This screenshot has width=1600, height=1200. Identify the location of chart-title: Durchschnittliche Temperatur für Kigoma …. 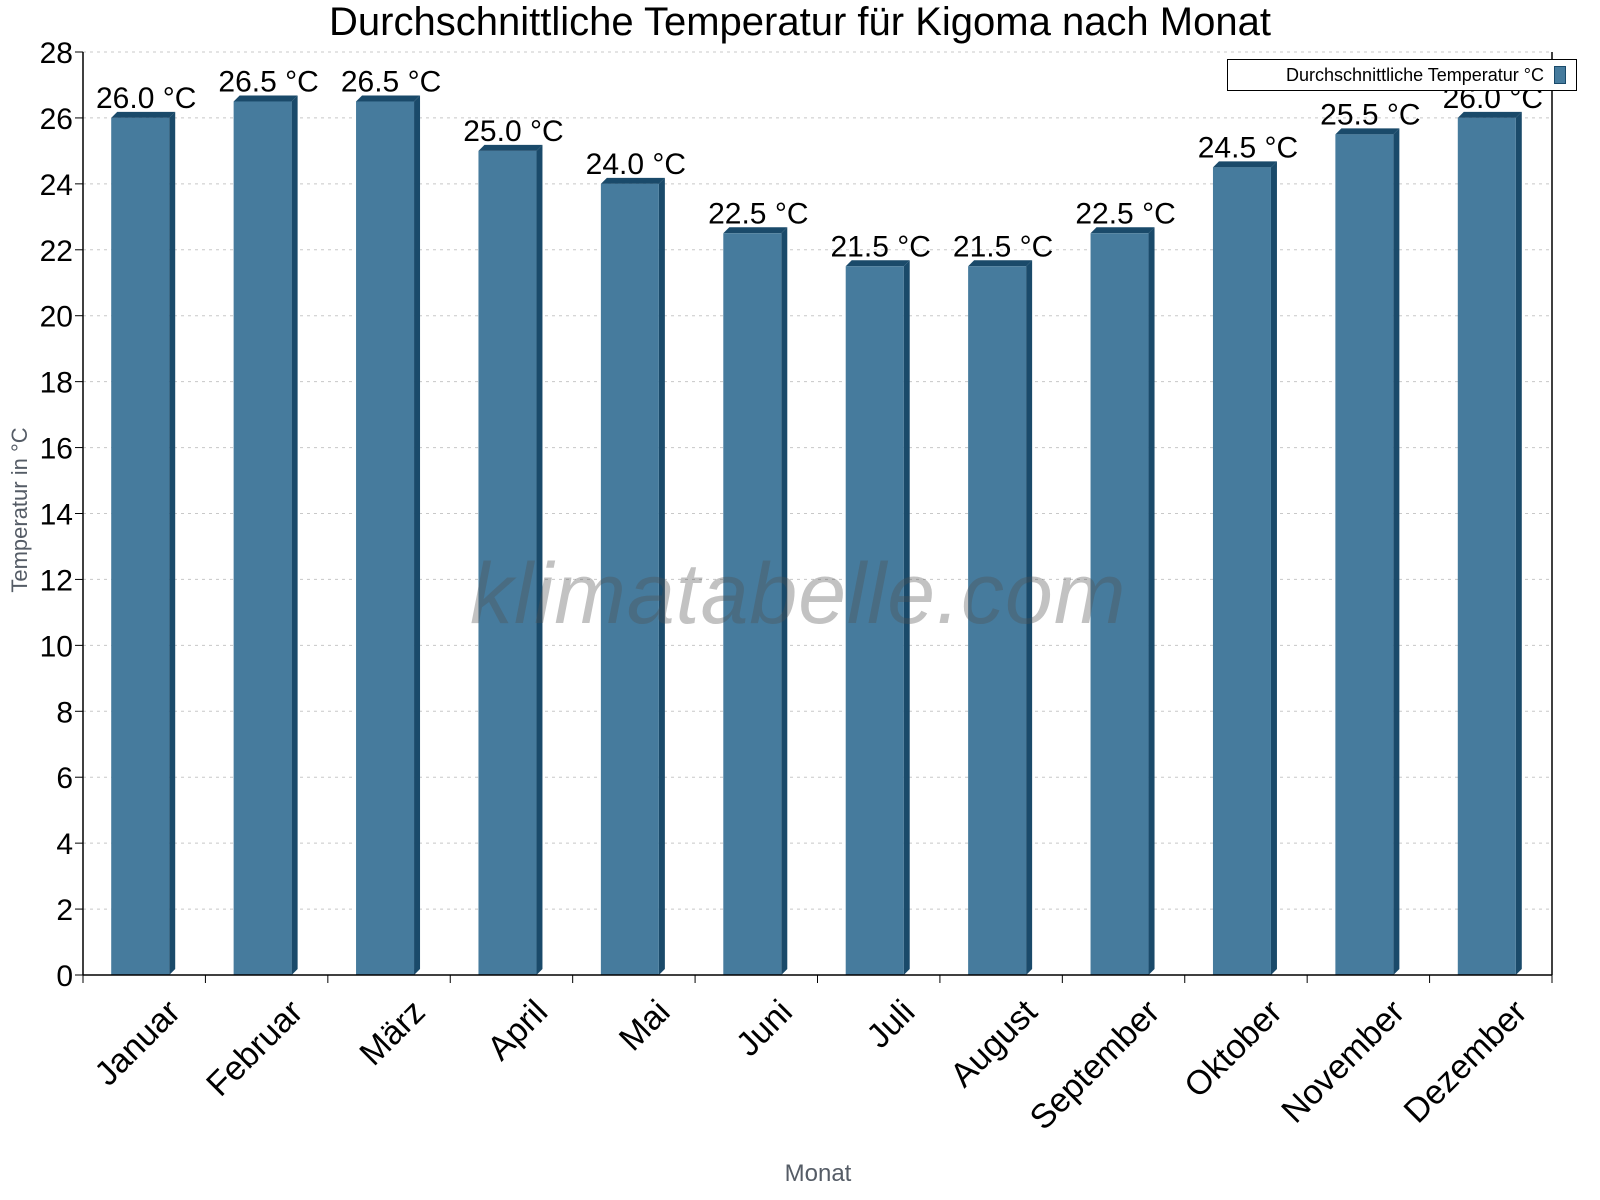
(800, 22).